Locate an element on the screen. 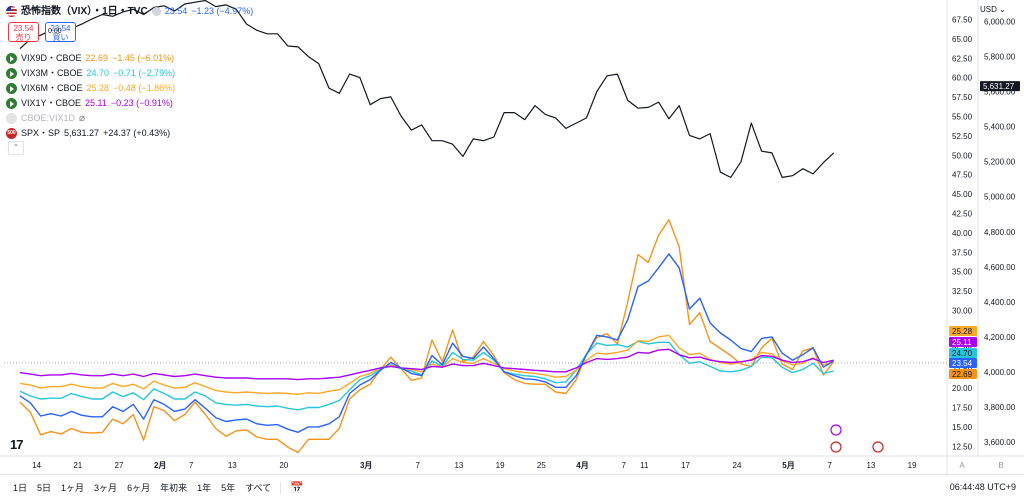 The height and width of the screenshot is (500, 1024). legend-row-spx: 500 SPX・SP 5,631.27 +24.37 (+0.43%) is located at coordinates (129, 133).